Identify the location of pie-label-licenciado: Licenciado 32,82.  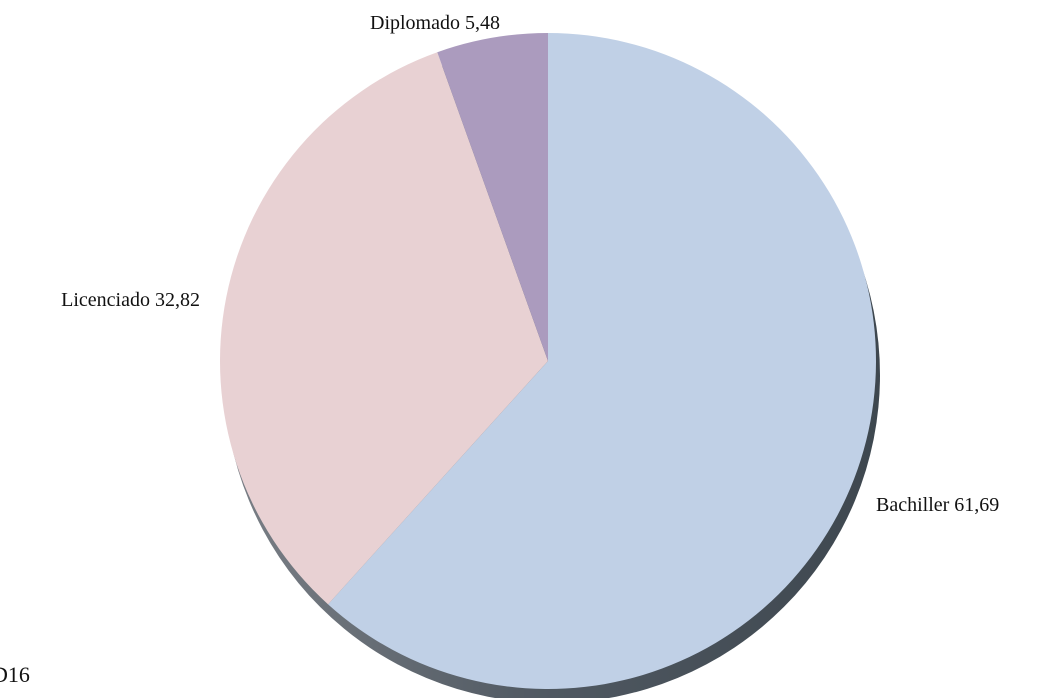
(130, 300).